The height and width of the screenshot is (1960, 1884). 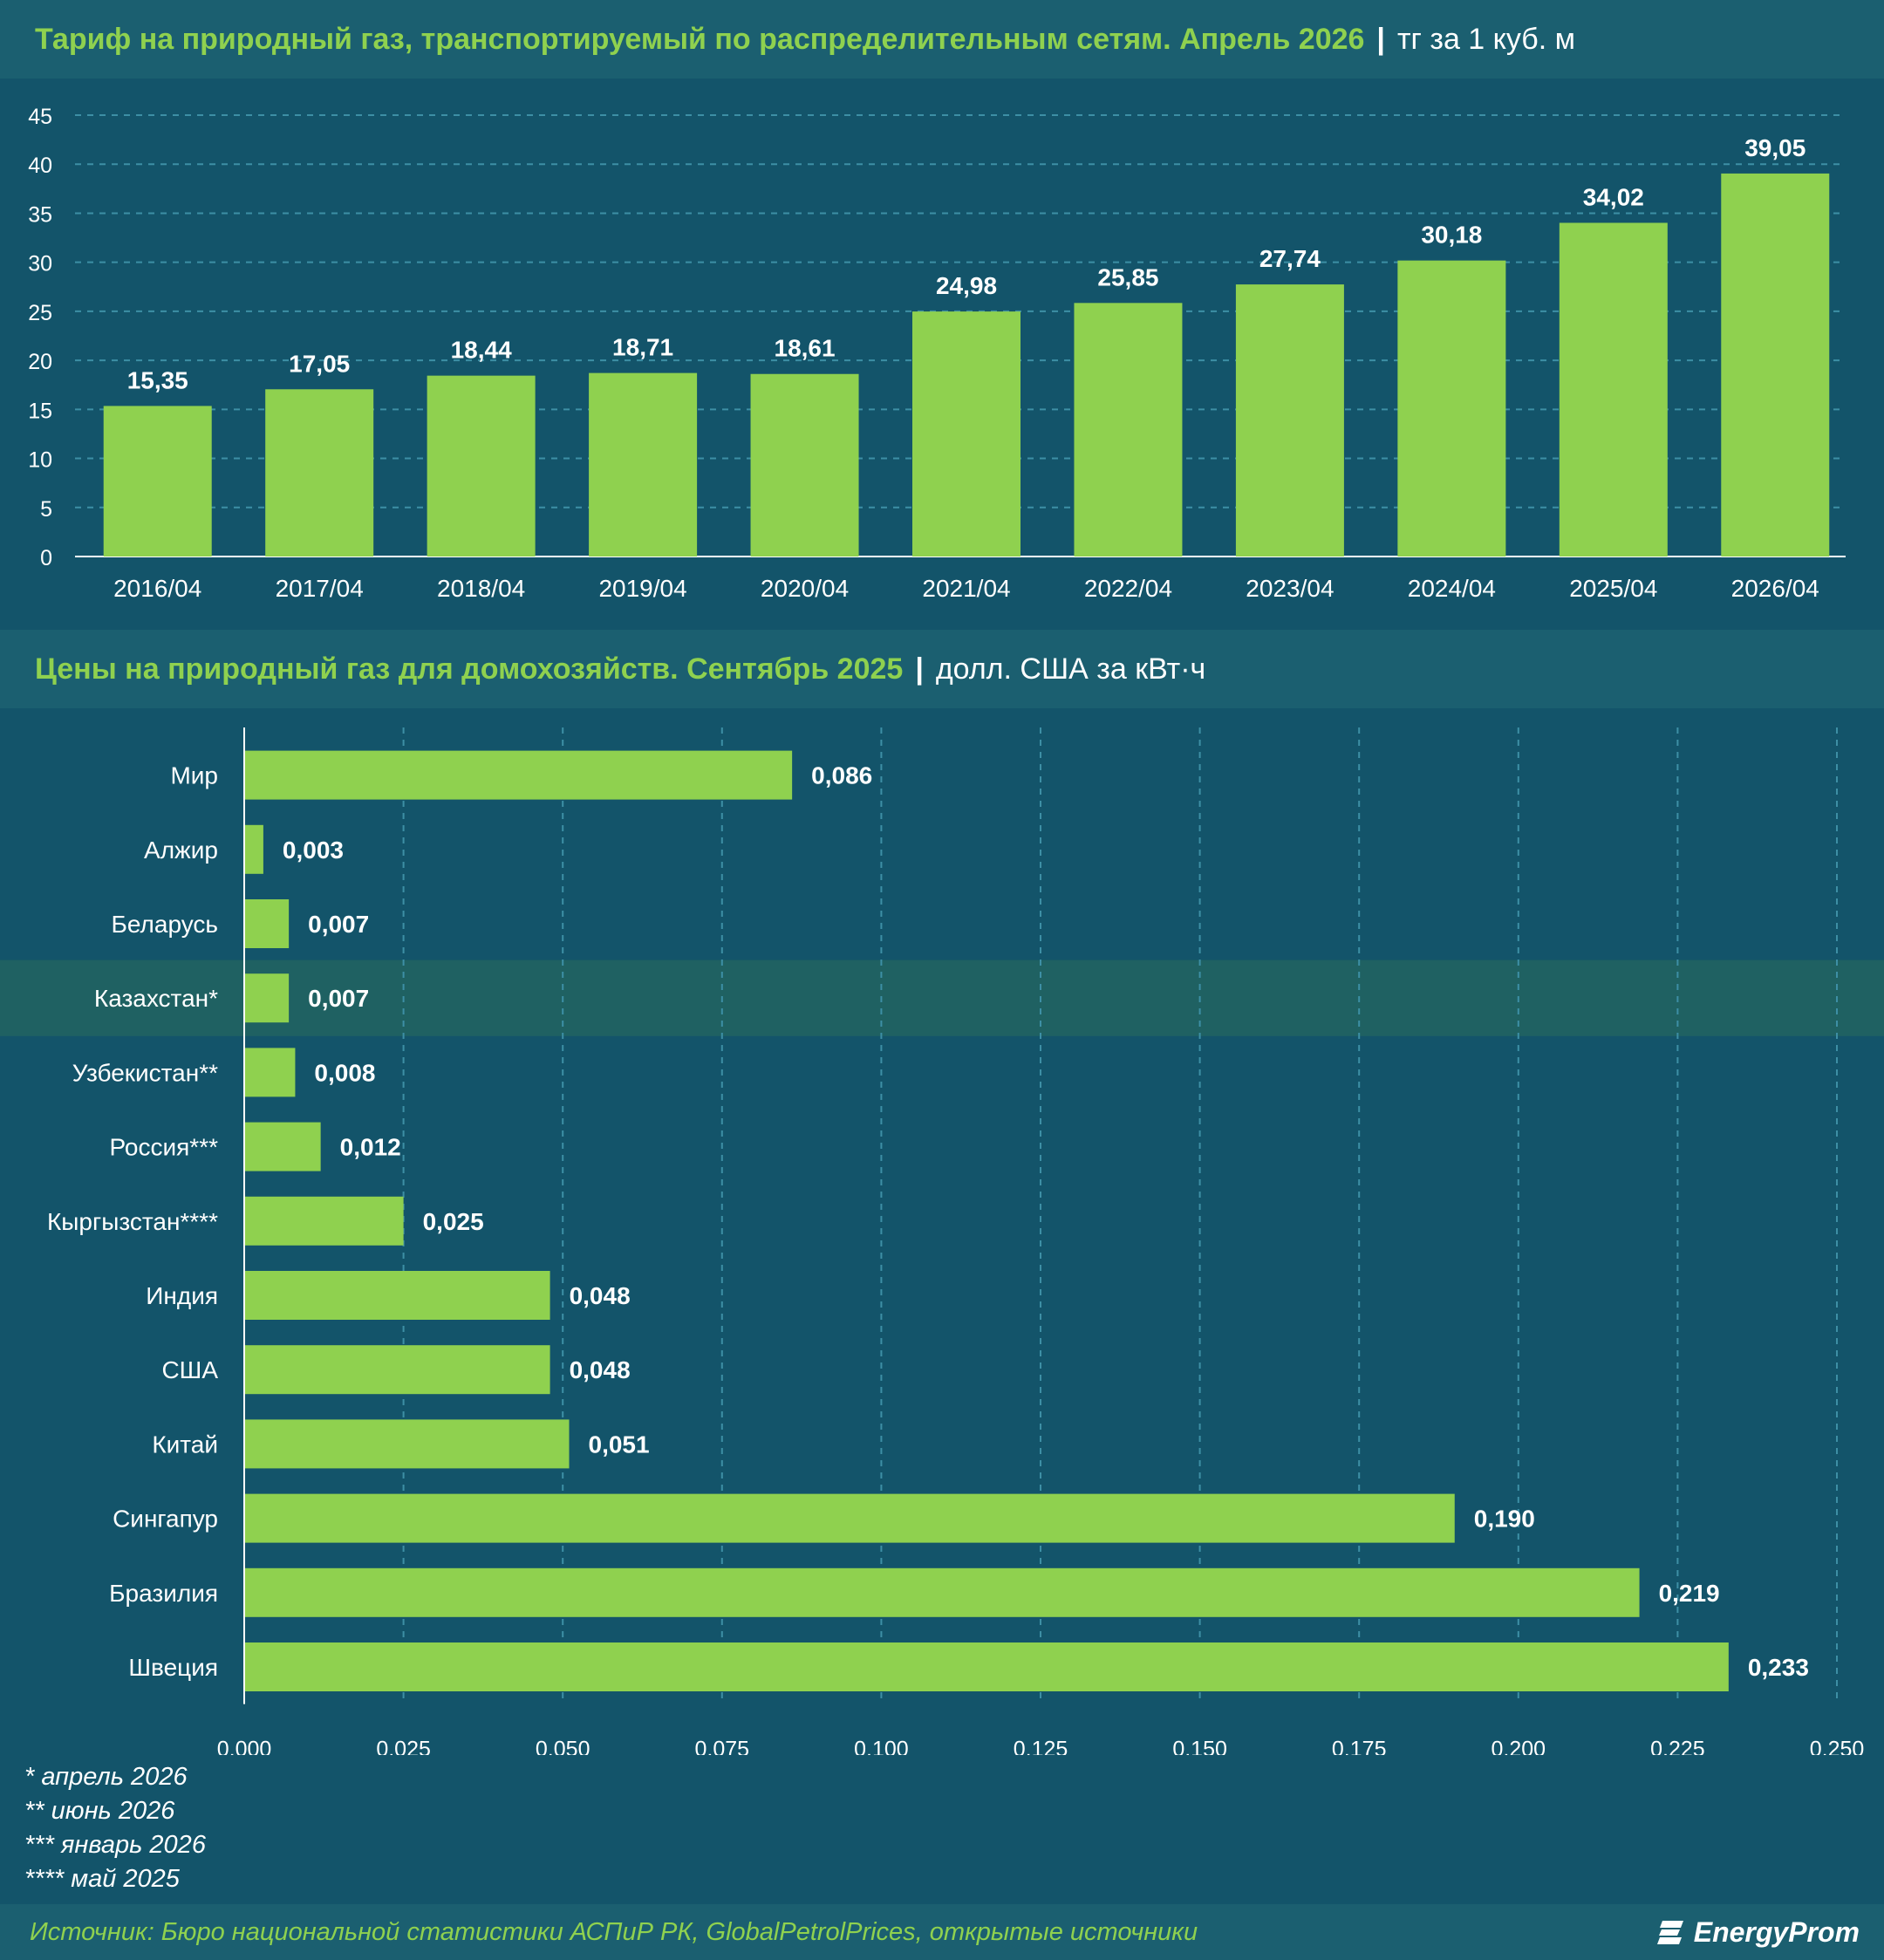 What do you see at coordinates (115, 1845) in the screenshot?
I see `footnote: *** январь 2026` at bounding box center [115, 1845].